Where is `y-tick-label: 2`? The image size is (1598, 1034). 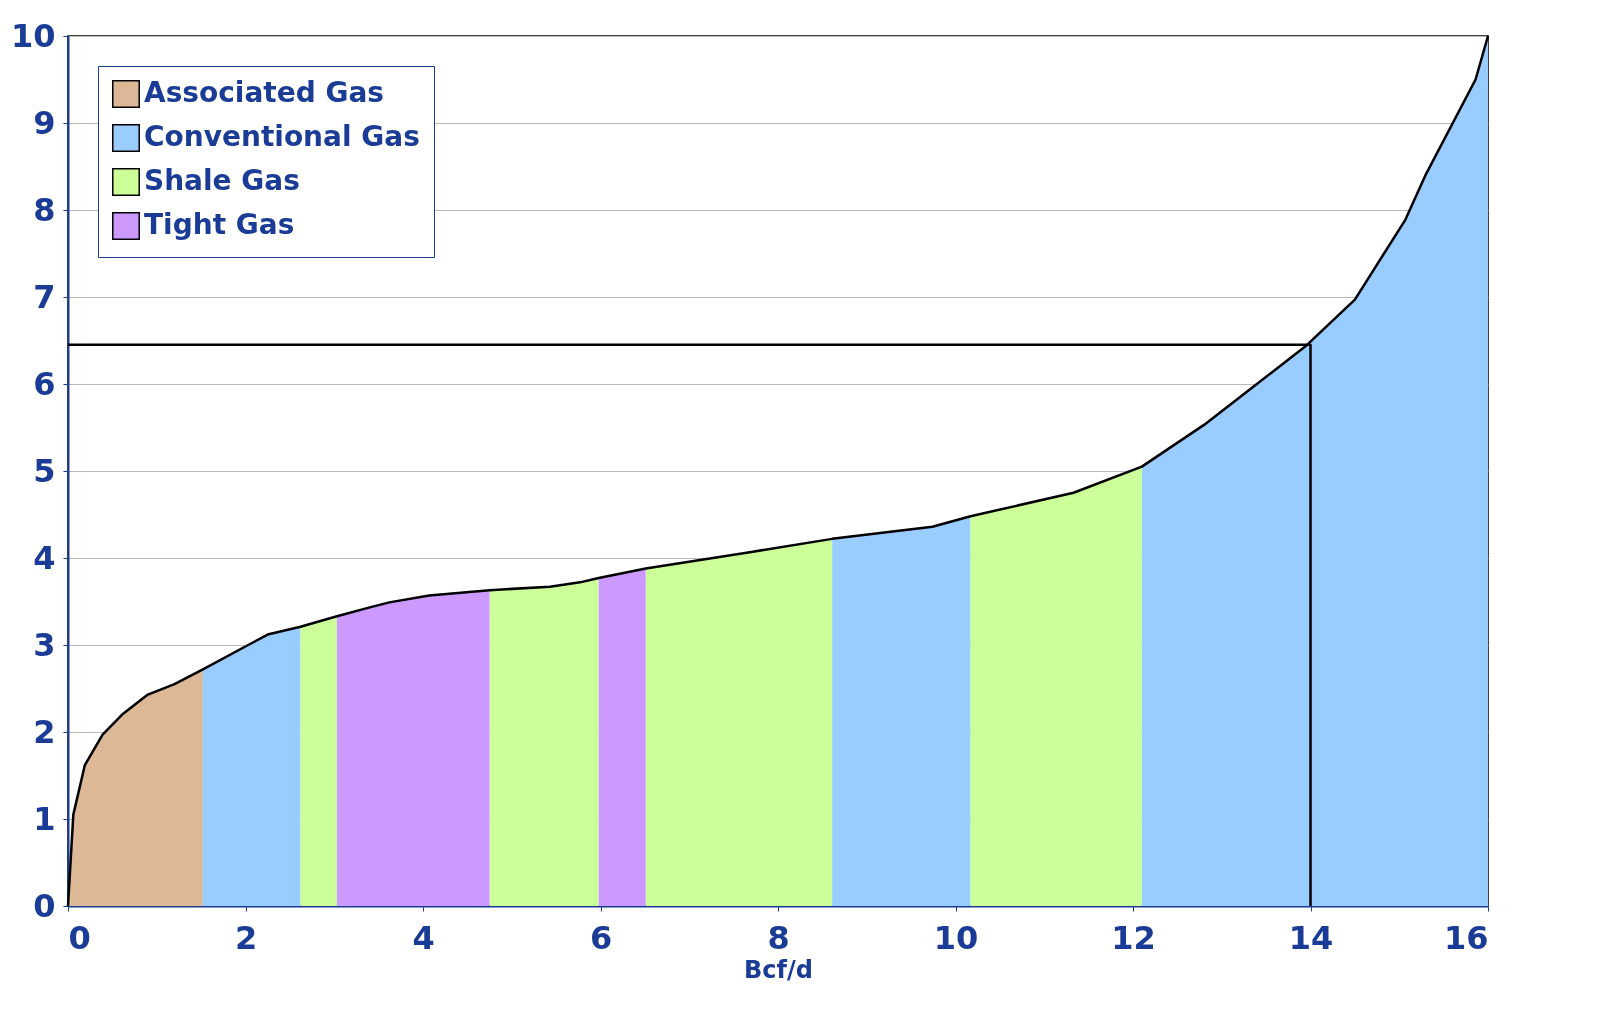 y-tick-label: 2 is located at coordinates (44, 731).